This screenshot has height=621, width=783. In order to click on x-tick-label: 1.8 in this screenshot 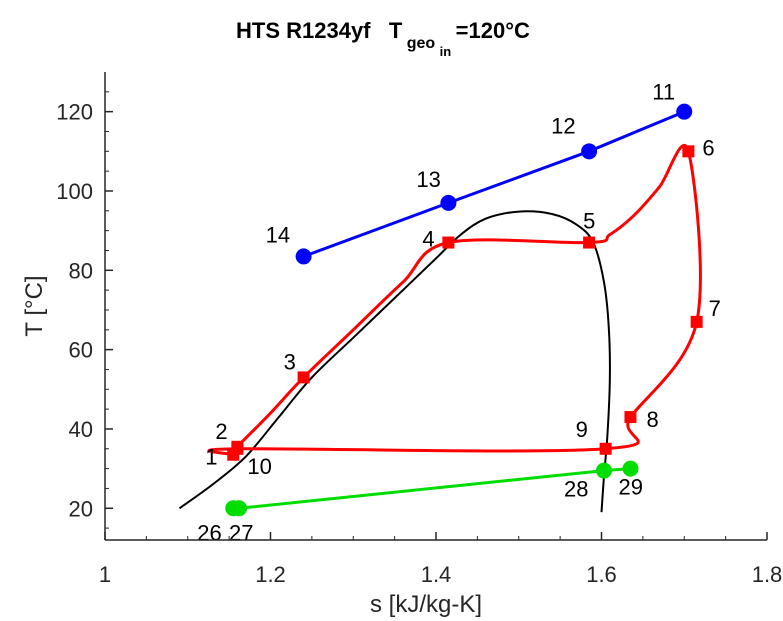, I will do `click(767, 574)`.